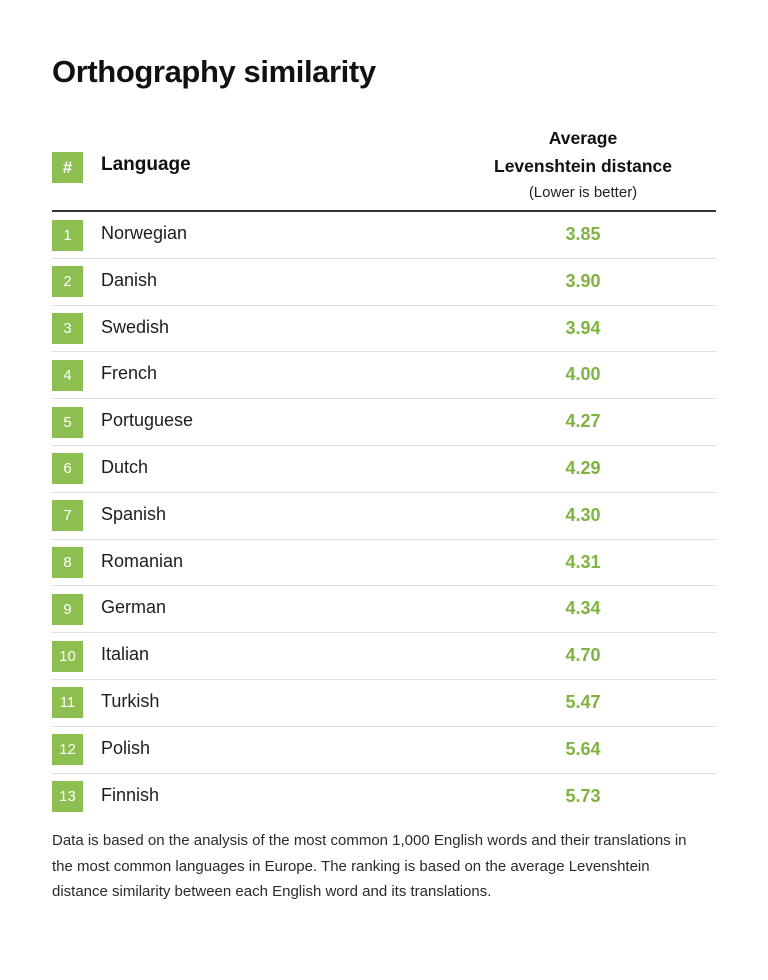  I want to click on table-row: 13 Finnish 5.73, so click(384, 797).